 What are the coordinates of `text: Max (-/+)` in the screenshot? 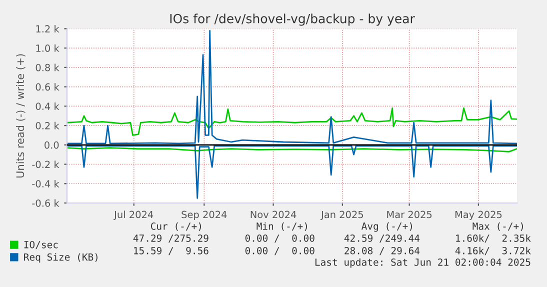 It's located at (497, 226).